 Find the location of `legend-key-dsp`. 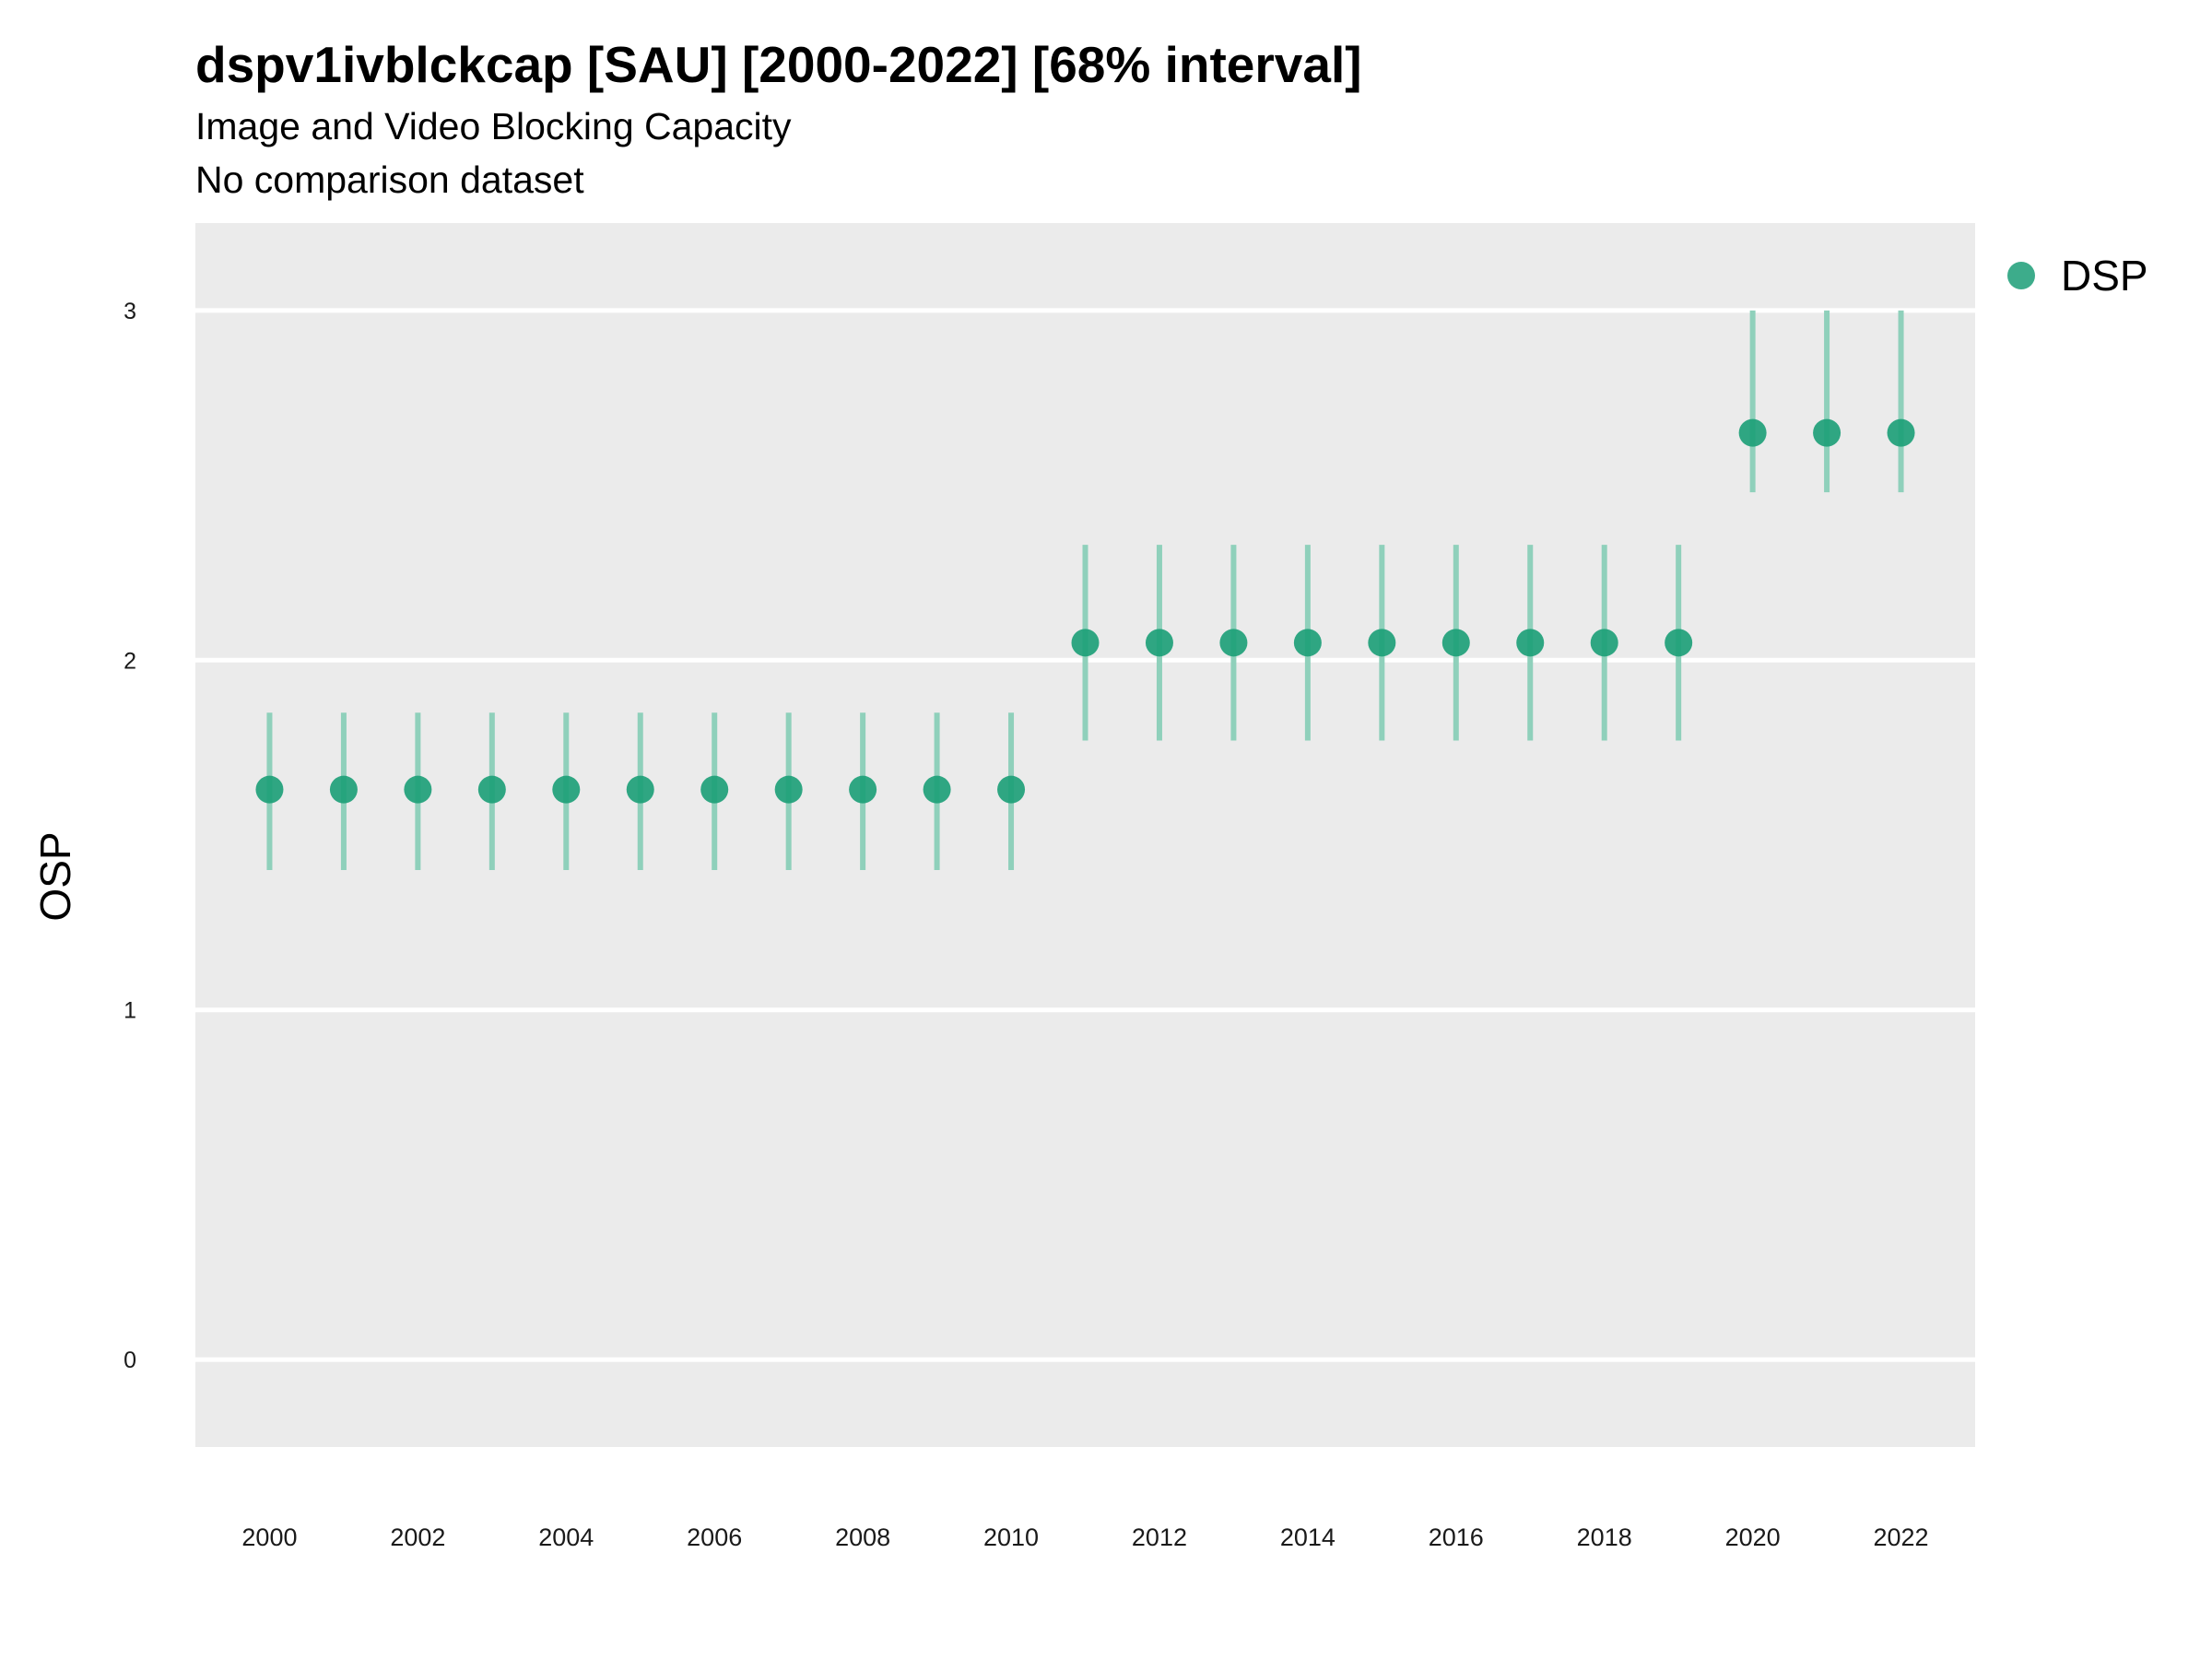

legend-key-dsp is located at coordinates (2021, 275).